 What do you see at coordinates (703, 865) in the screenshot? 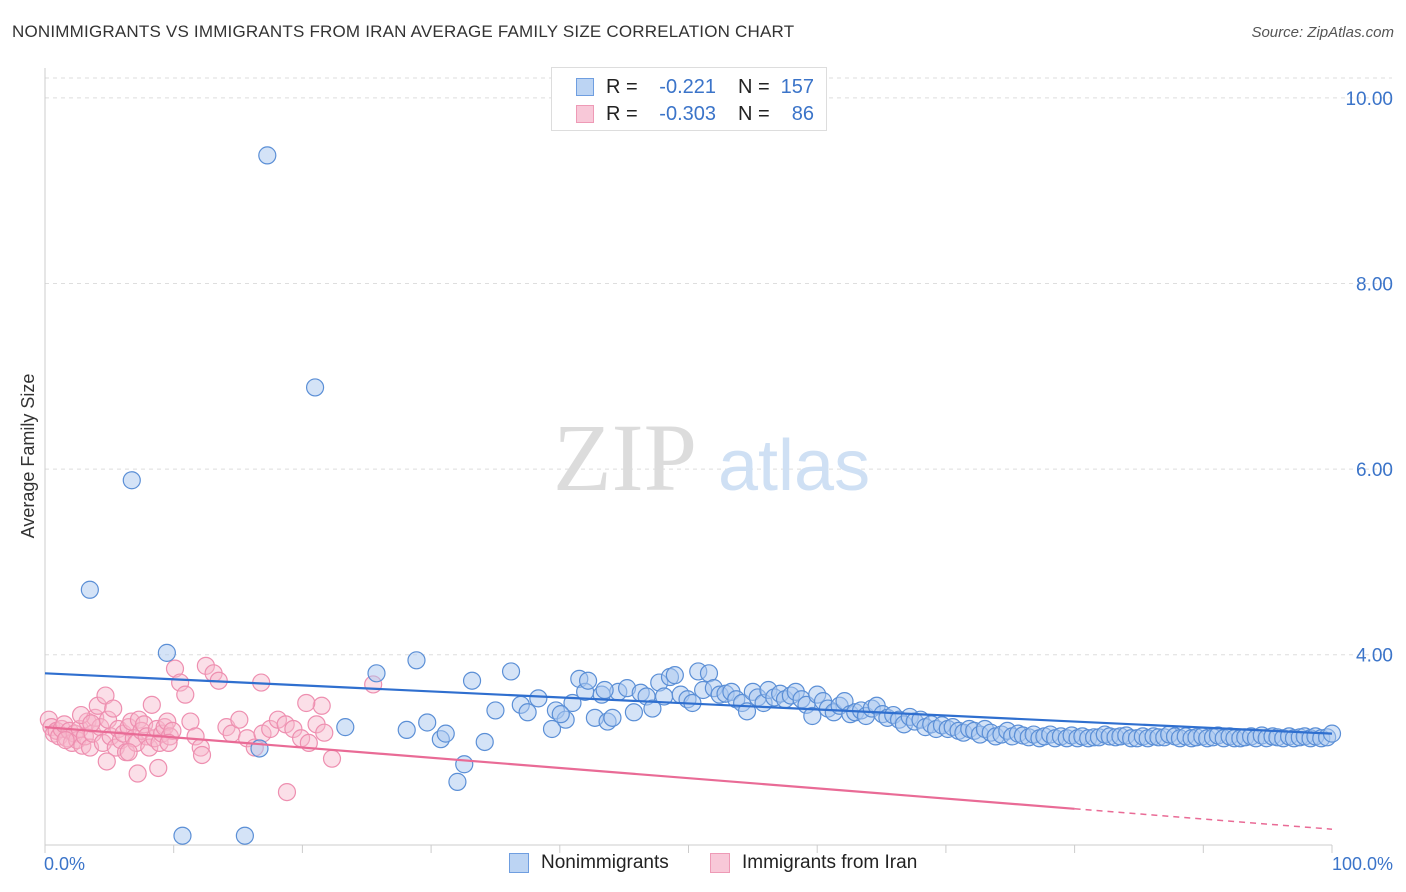
I see `series-legend: Nonimmigrants Immigrants from Iran` at bounding box center [703, 865].